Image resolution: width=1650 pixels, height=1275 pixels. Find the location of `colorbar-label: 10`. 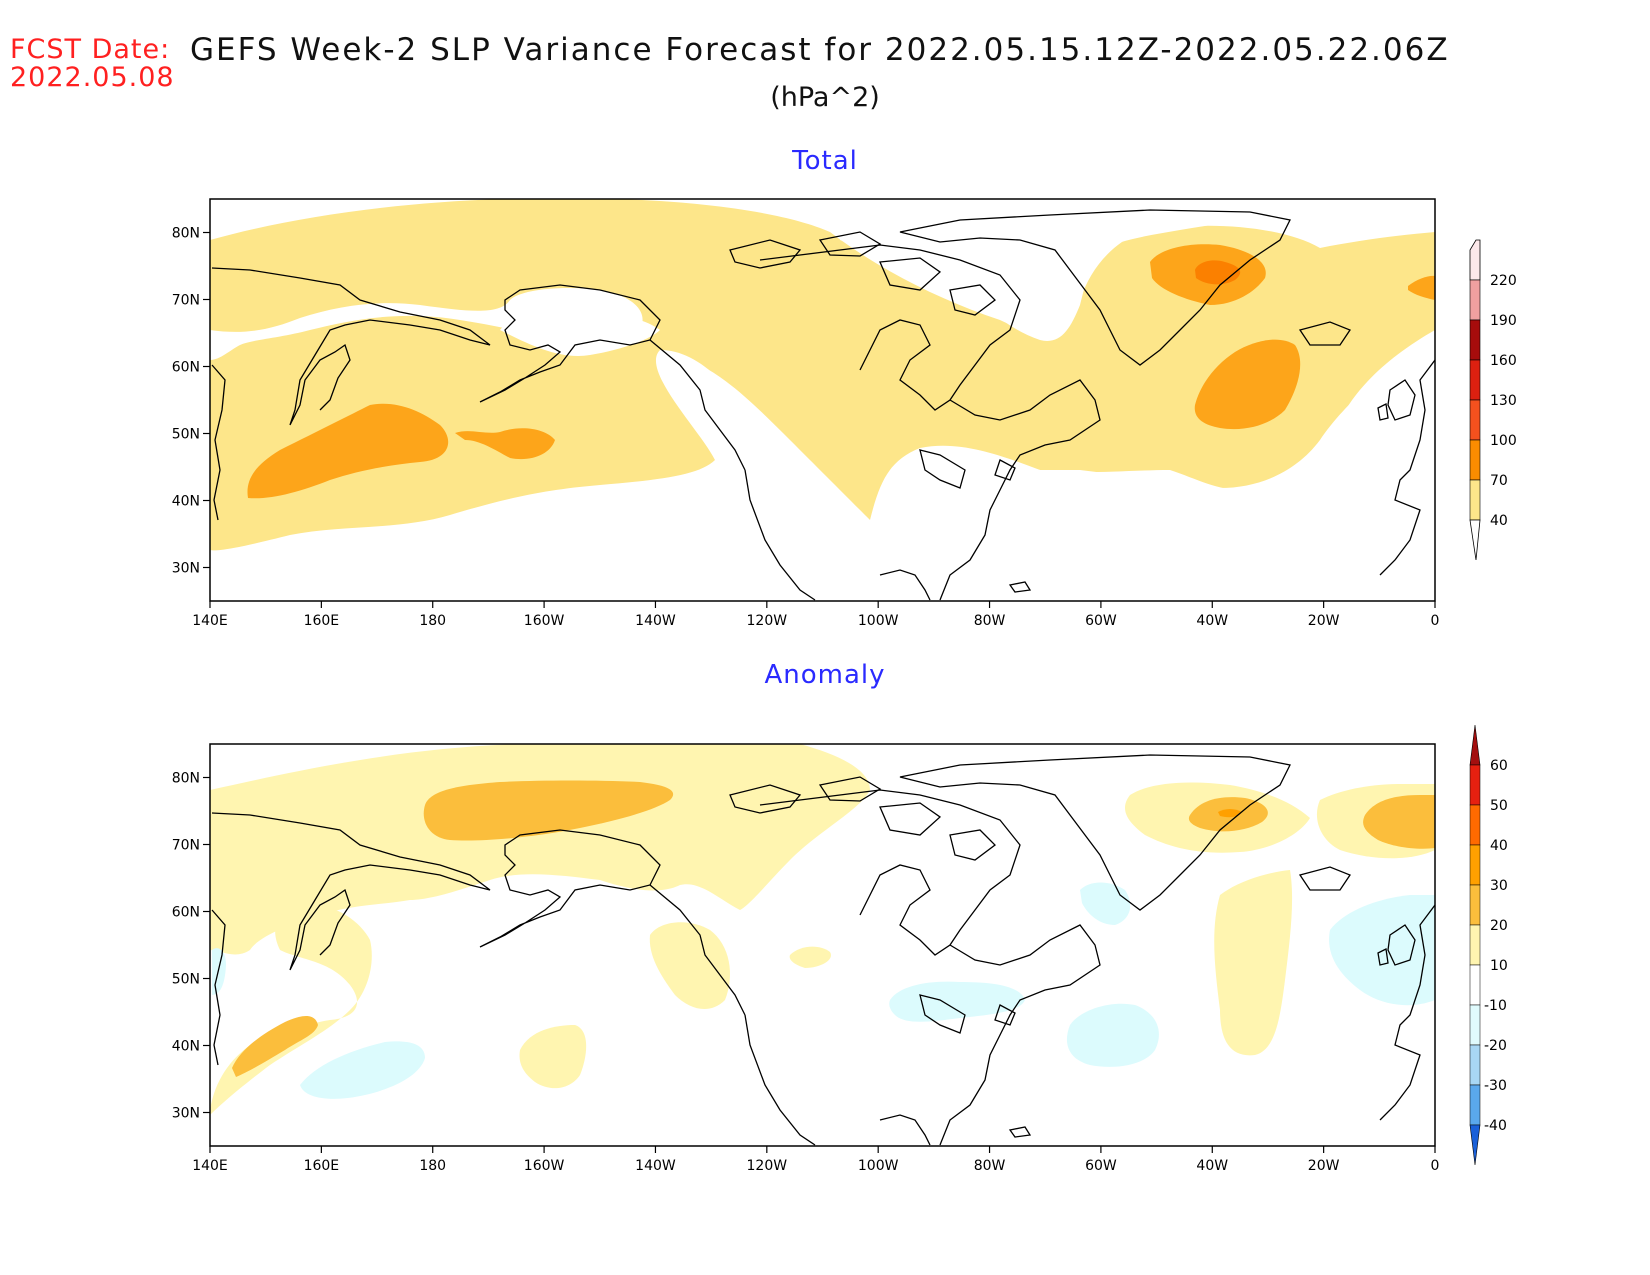

colorbar-label: 10 is located at coordinates (1499, 966).